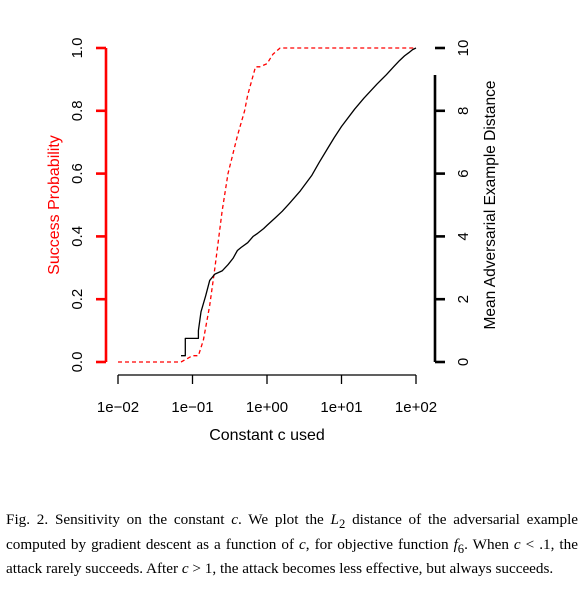  Describe the element at coordinates (267, 435) in the screenshot. I see `x-axis-label: Constant c used` at that location.